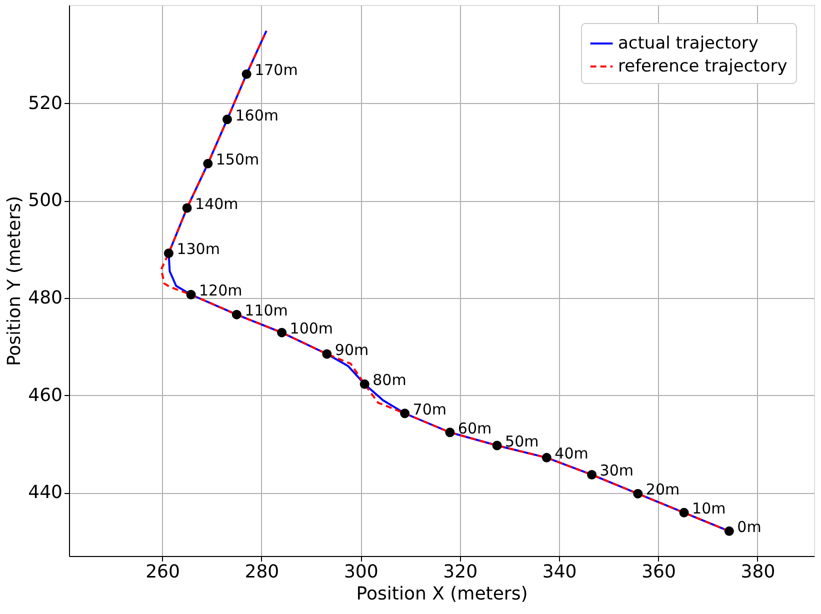 Image resolution: width=821 pixels, height=614 pixels. Describe the element at coordinates (351, 350) in the screenshot. I see `annotation: 90m` at that location.